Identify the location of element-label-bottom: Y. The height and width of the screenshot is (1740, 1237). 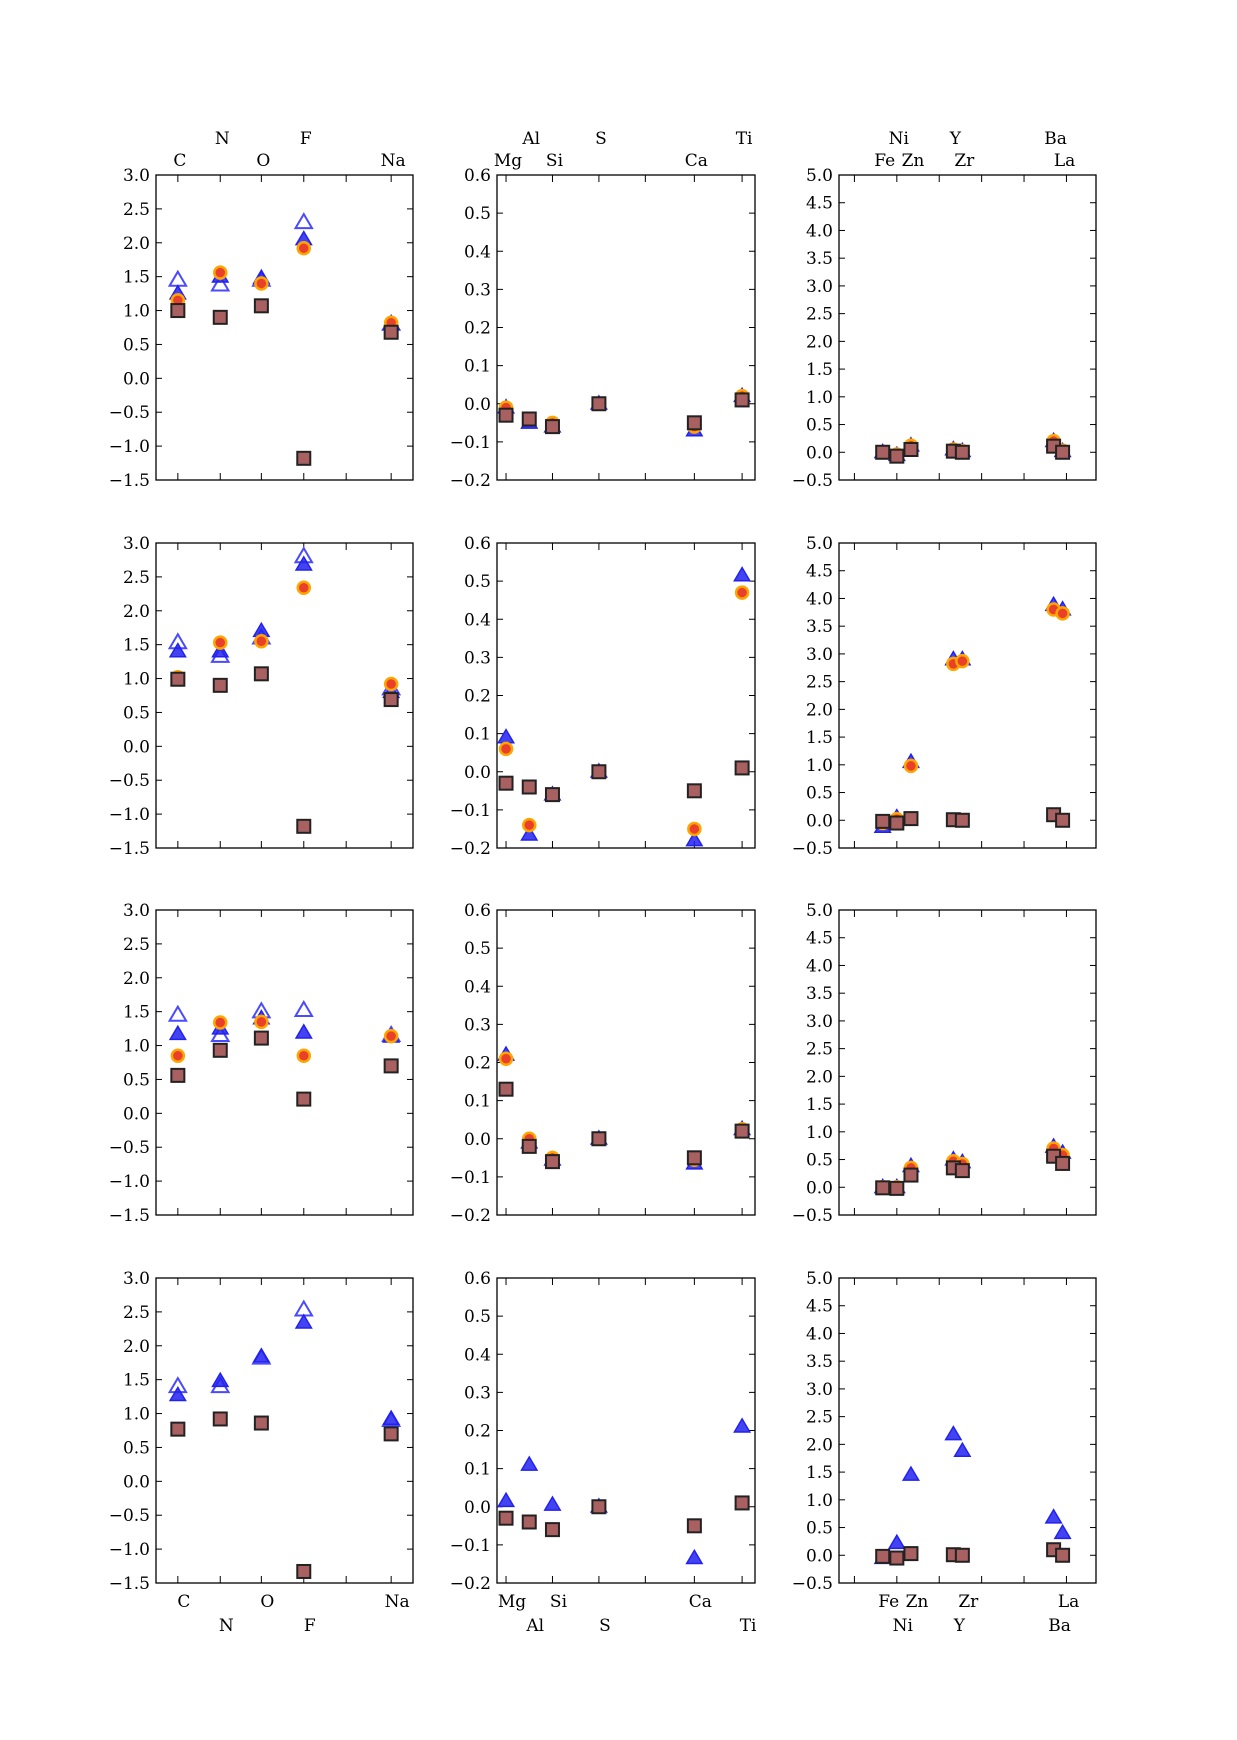
(959, 1626).